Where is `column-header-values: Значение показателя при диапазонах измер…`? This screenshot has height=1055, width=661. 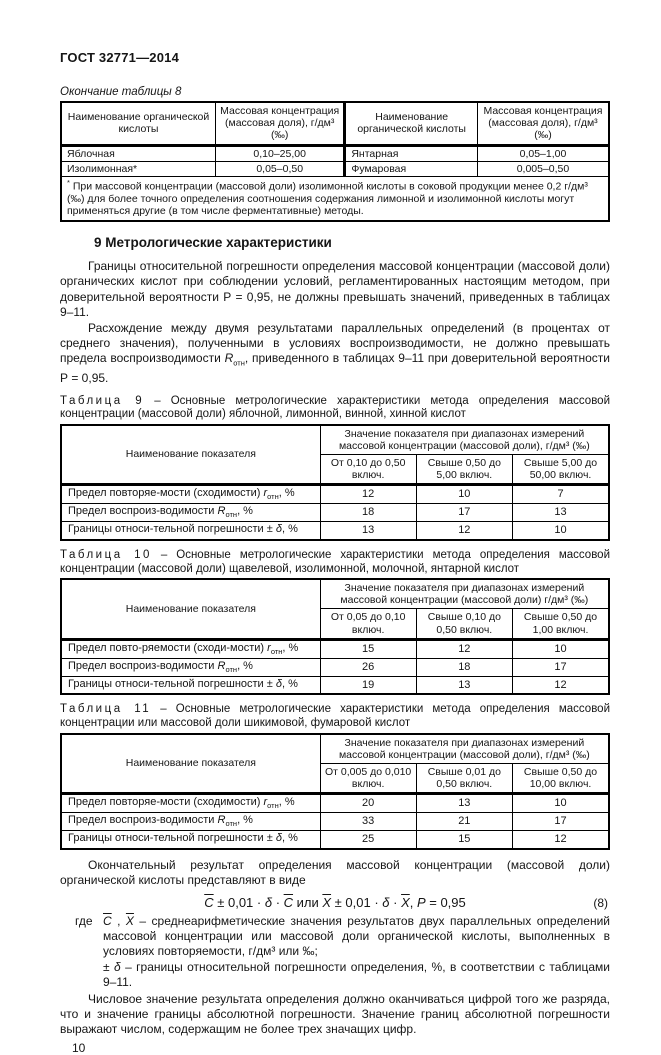
column-header-values: Значение показателя при диапазонах измер… is located at coordinates (464, 748).